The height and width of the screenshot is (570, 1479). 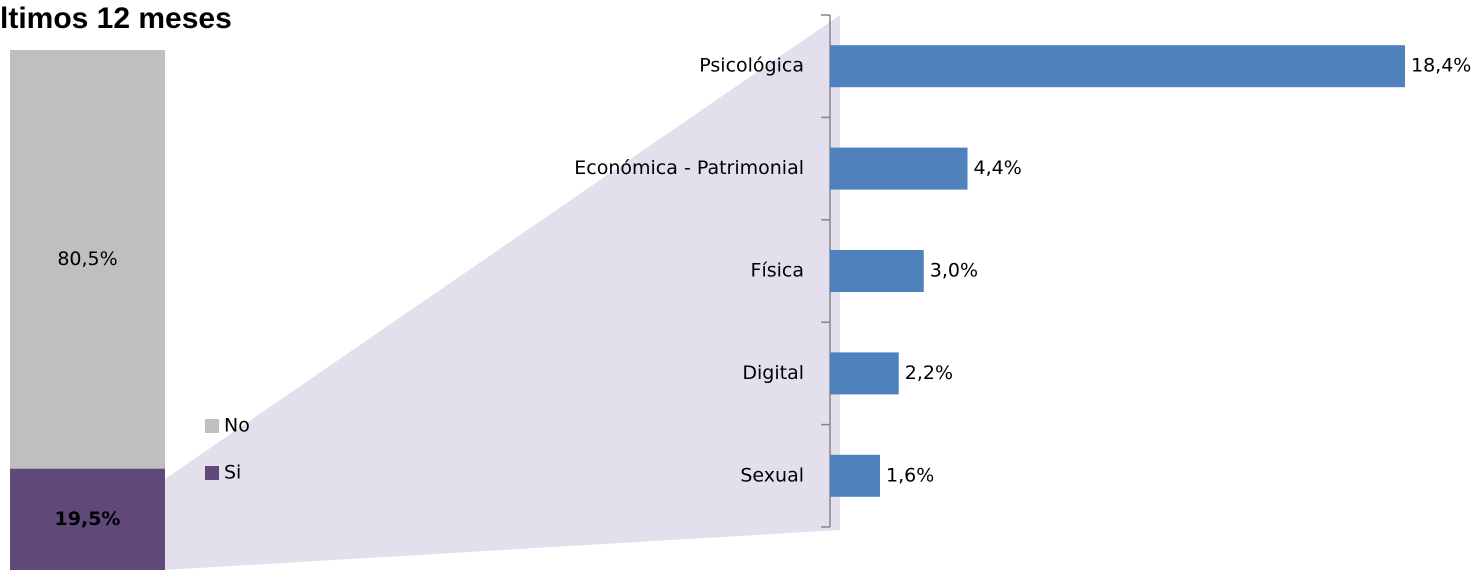 What do you see at coordinates (1441, 66) in the screenshot?
I see `data-label: 18,4%` at bounding box center [1441, 66].